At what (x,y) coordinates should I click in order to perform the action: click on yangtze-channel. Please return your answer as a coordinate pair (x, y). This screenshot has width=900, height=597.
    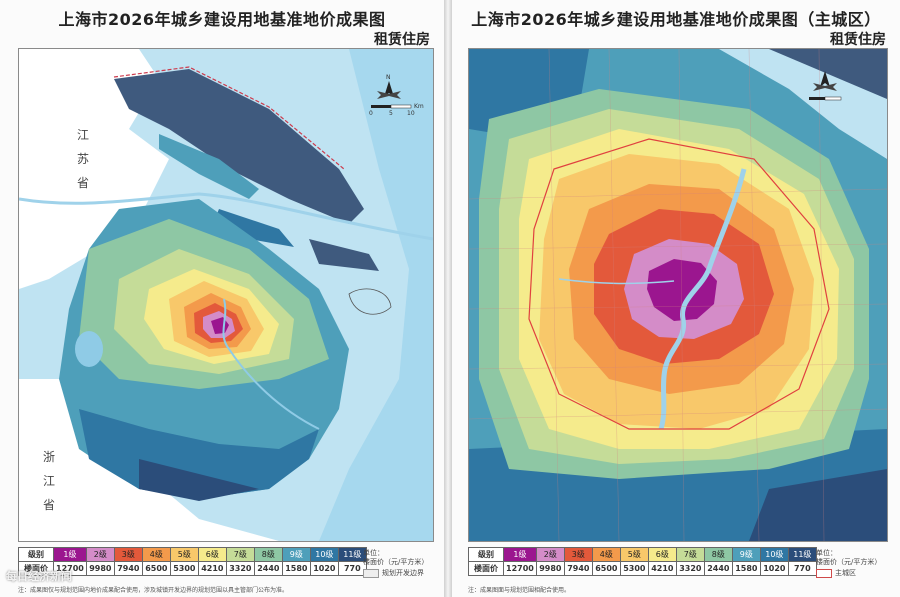
    Looking at the image, I should click on (226, 216).